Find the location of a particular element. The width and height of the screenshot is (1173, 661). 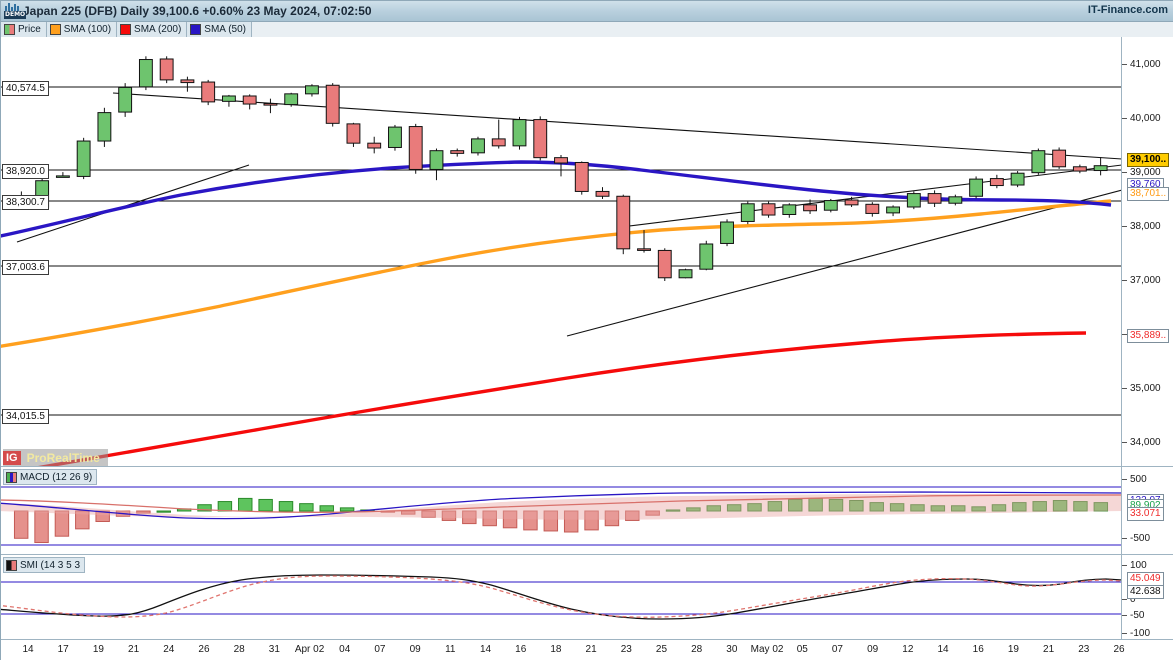

macd-axis: 500 -500 122.07 89.902 33.071 is located at coordinates (1147, 511).